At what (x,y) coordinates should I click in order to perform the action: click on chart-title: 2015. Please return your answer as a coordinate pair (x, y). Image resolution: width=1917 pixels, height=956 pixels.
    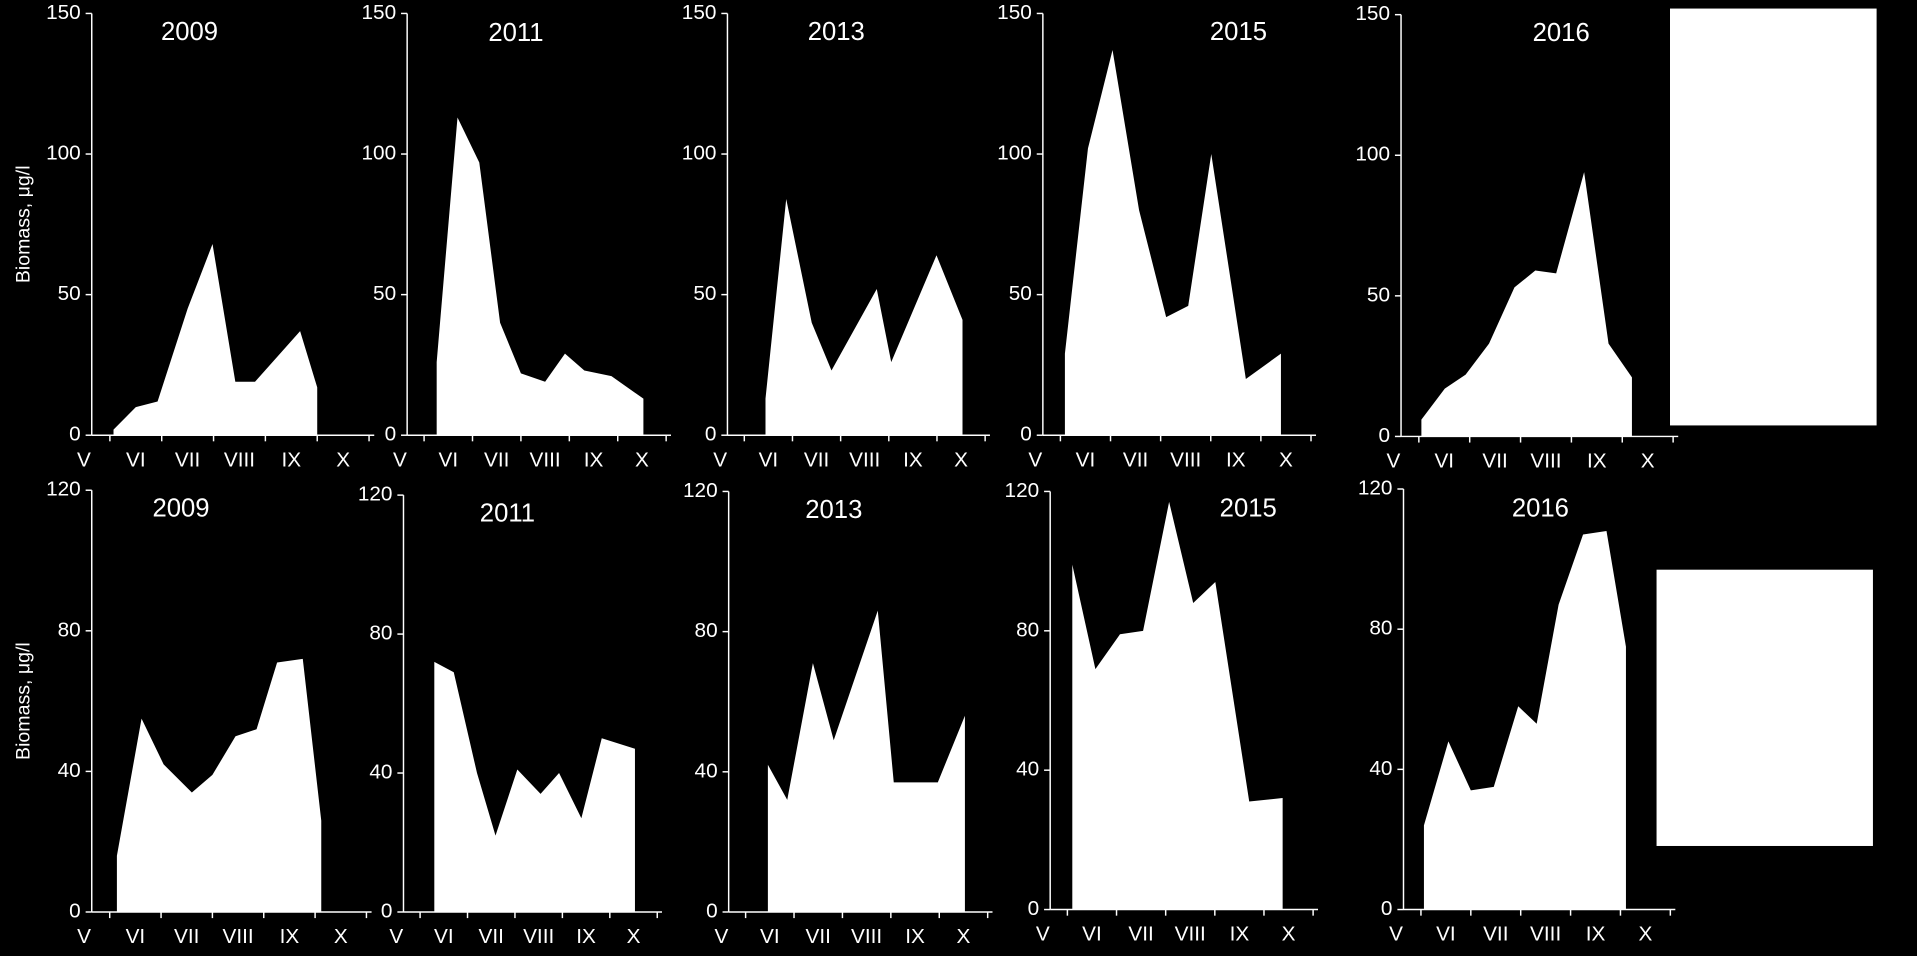
    Looking at the image, I should click on (1248, 509).